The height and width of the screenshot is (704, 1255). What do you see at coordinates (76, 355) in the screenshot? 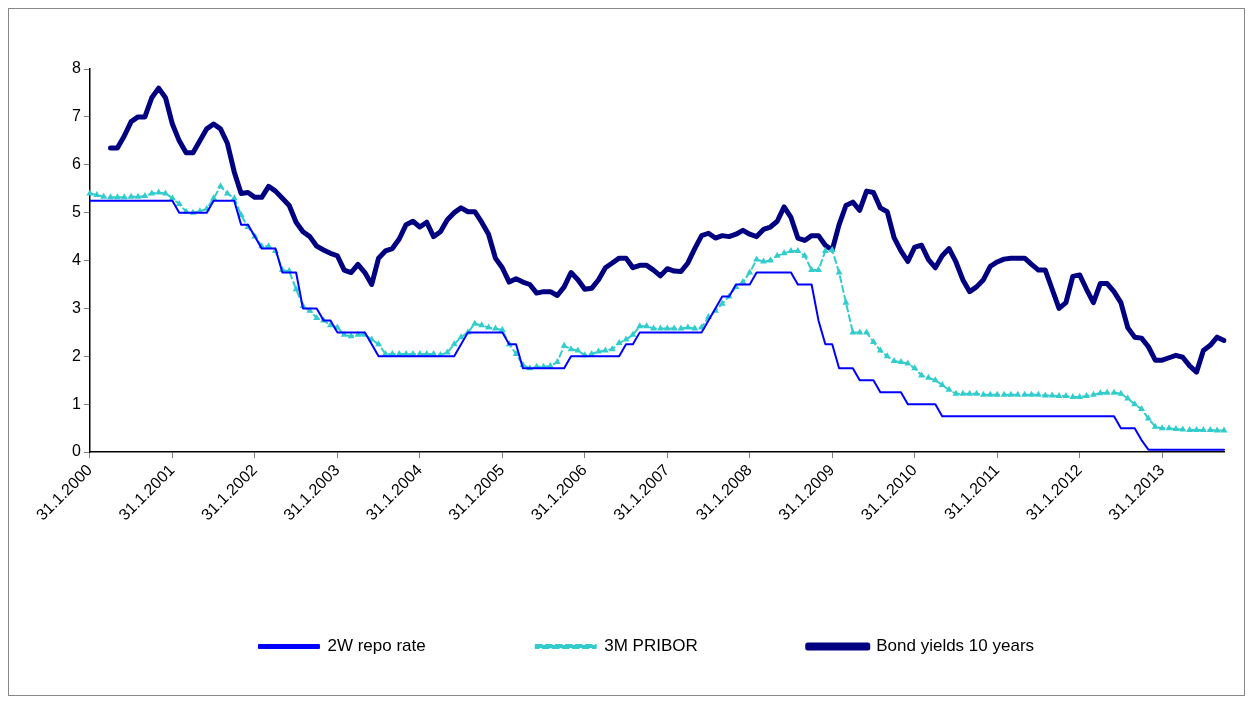
I see `y-tick-label: 2` at bounding box center [76, 355].